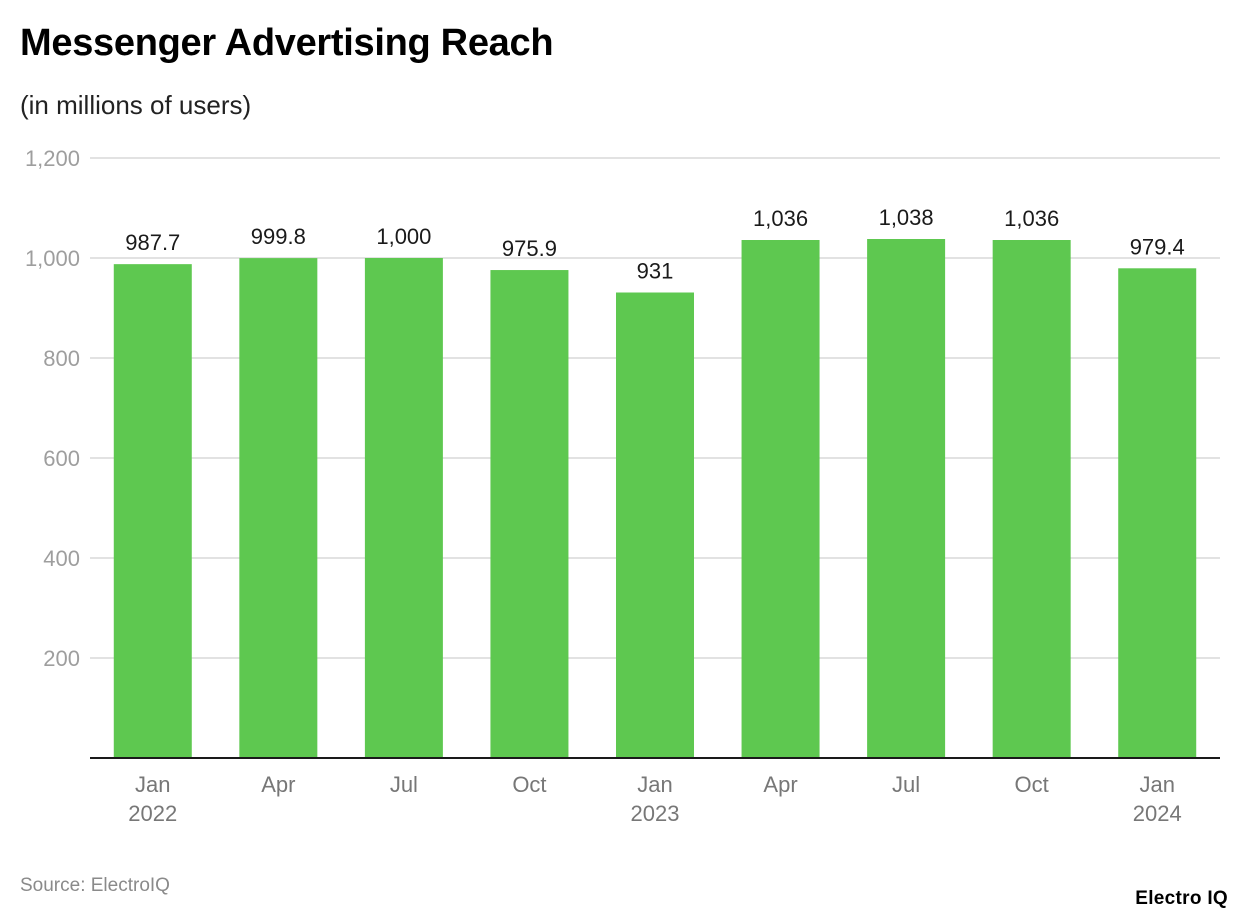 This screenshot has height=920, width=1240. I want to click on x-tick-year-label: 2024, so click(1157, 813).